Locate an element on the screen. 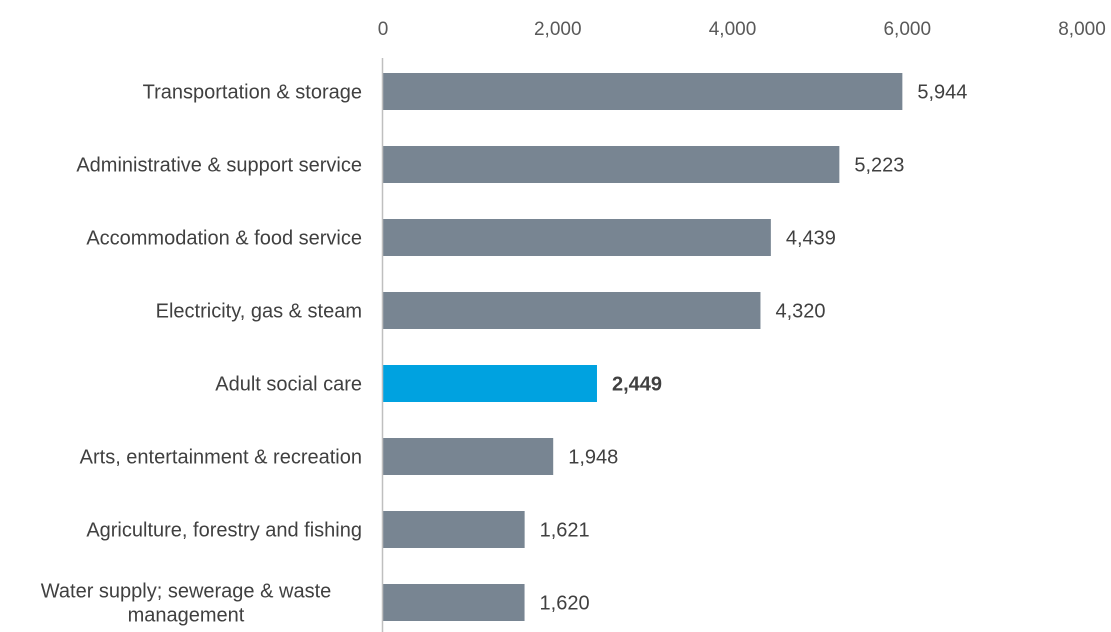  bar-highlighted is located at coordinates (490, 383).